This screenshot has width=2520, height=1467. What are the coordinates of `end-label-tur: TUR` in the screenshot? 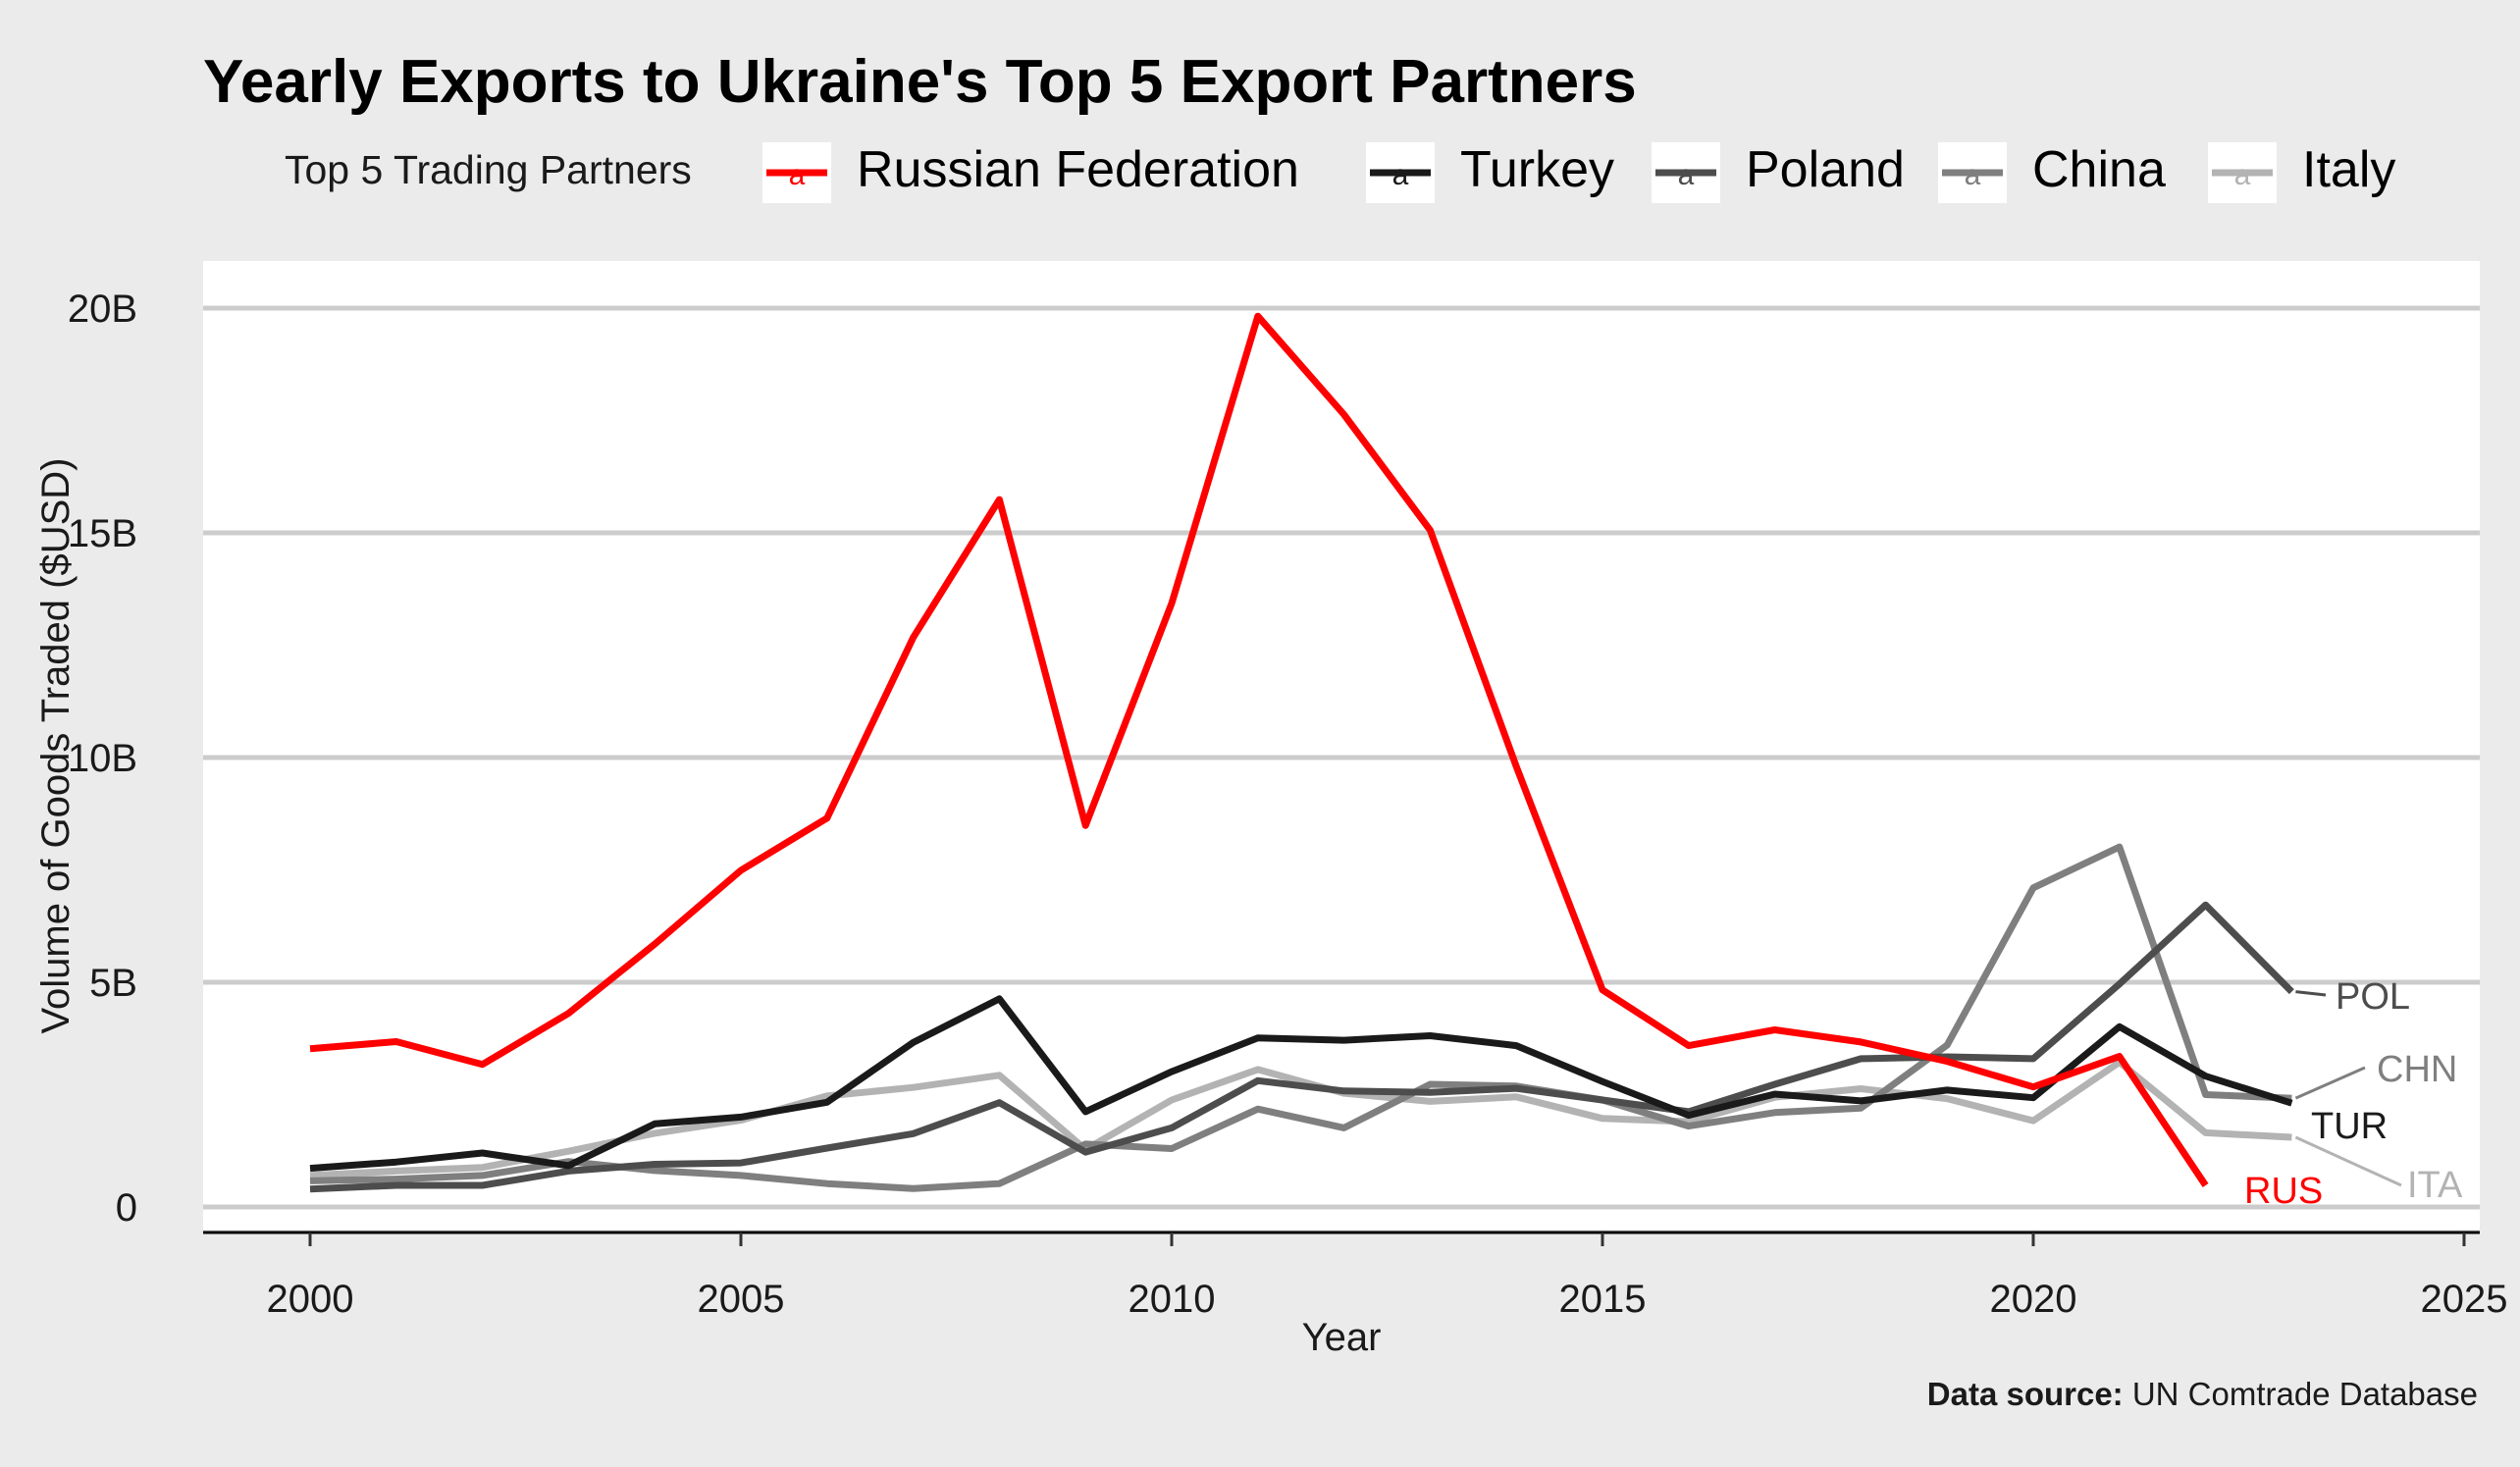 It's located at (2349, 1126).